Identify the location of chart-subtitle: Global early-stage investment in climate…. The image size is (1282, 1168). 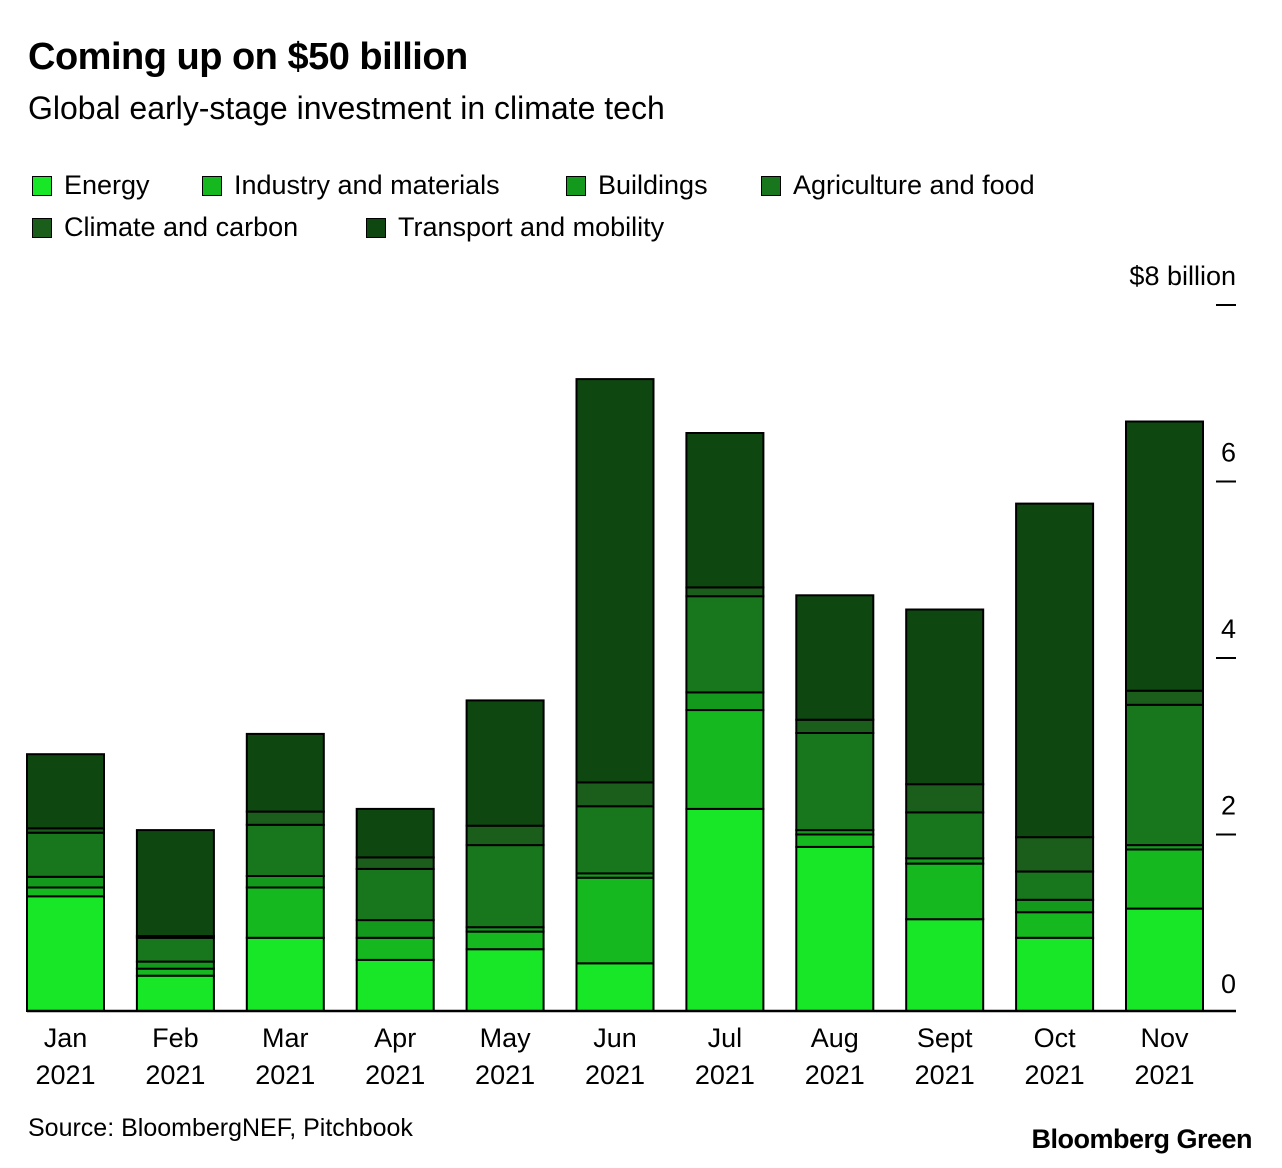
(346, 108).